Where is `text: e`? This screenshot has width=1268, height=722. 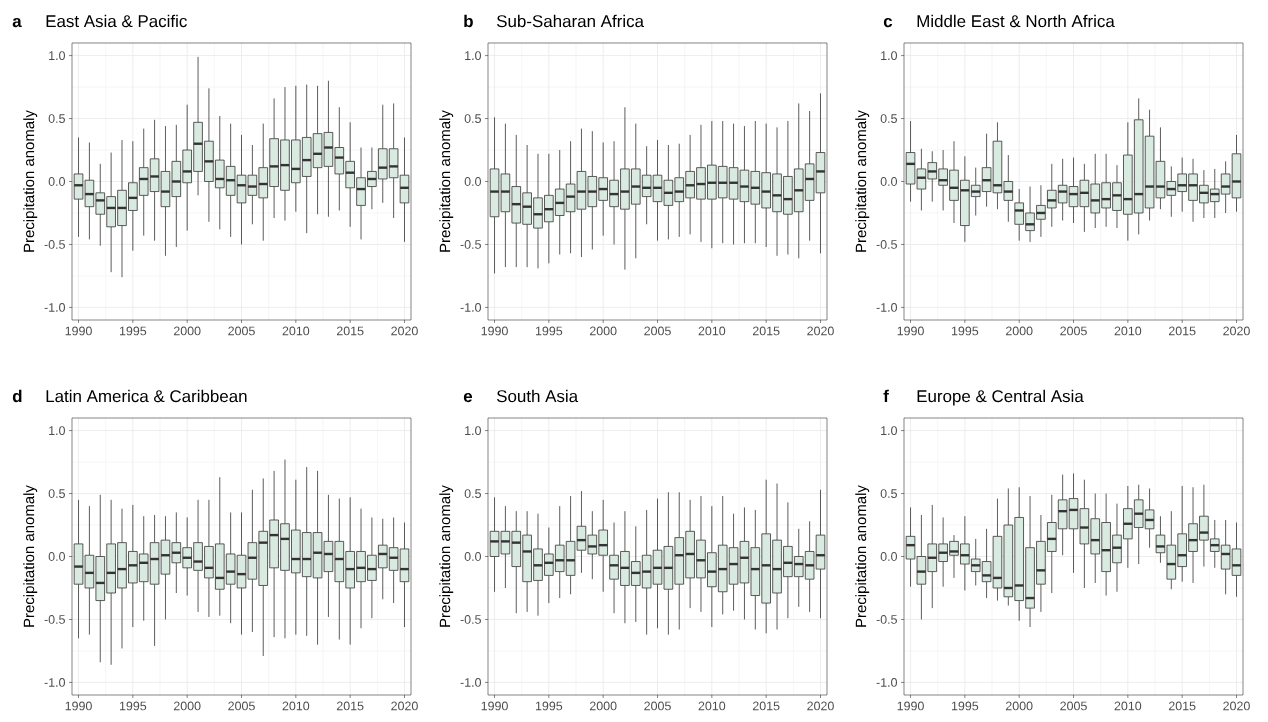 text: e is located at coordinates (468, 397).